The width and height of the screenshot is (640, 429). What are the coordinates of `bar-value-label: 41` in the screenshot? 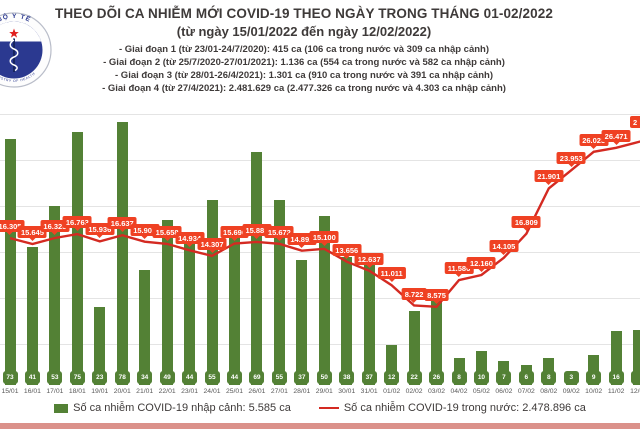 It's located at (32, 377).